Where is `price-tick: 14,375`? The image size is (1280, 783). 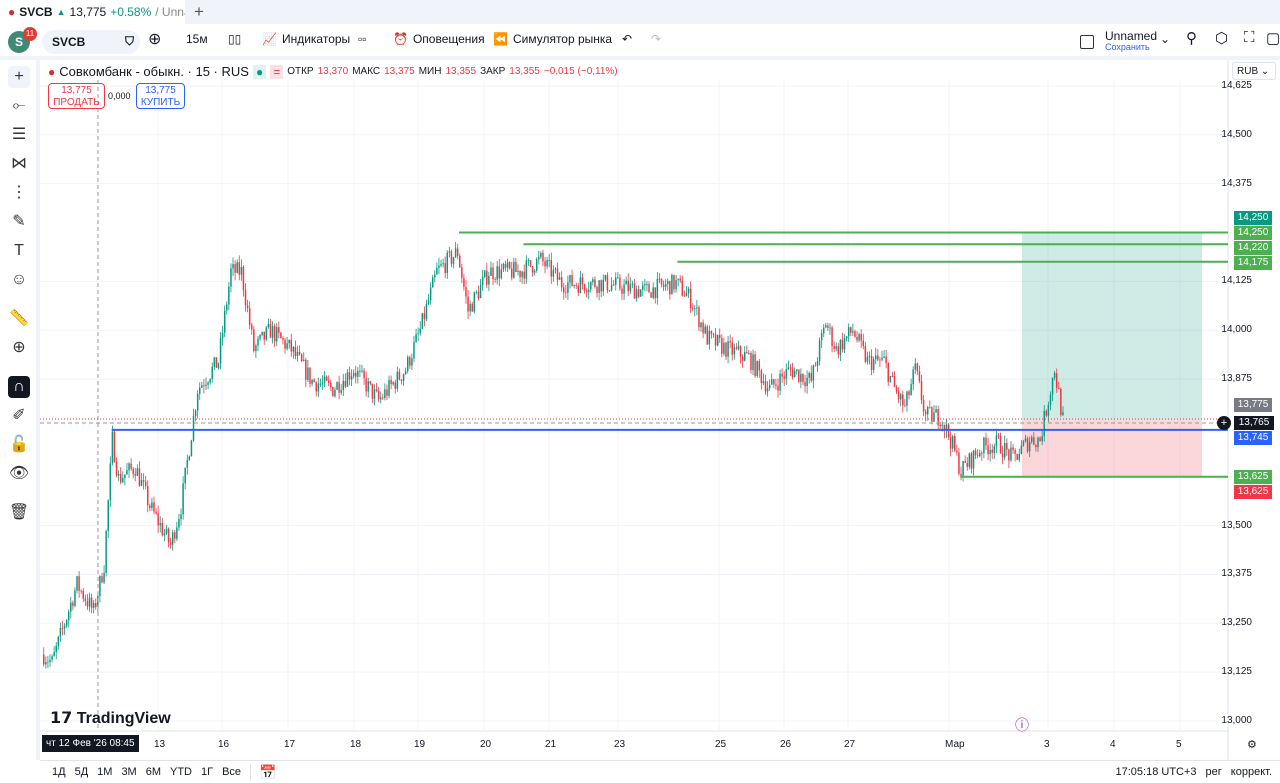
price-tick: 14,375 is located at coordinates (1236, 183).